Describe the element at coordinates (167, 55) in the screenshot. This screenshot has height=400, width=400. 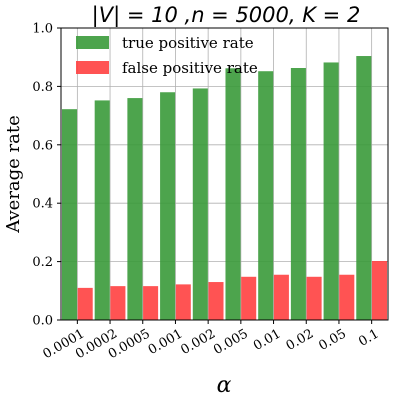
I see `legend: true positive rate false positive rate` at that location.